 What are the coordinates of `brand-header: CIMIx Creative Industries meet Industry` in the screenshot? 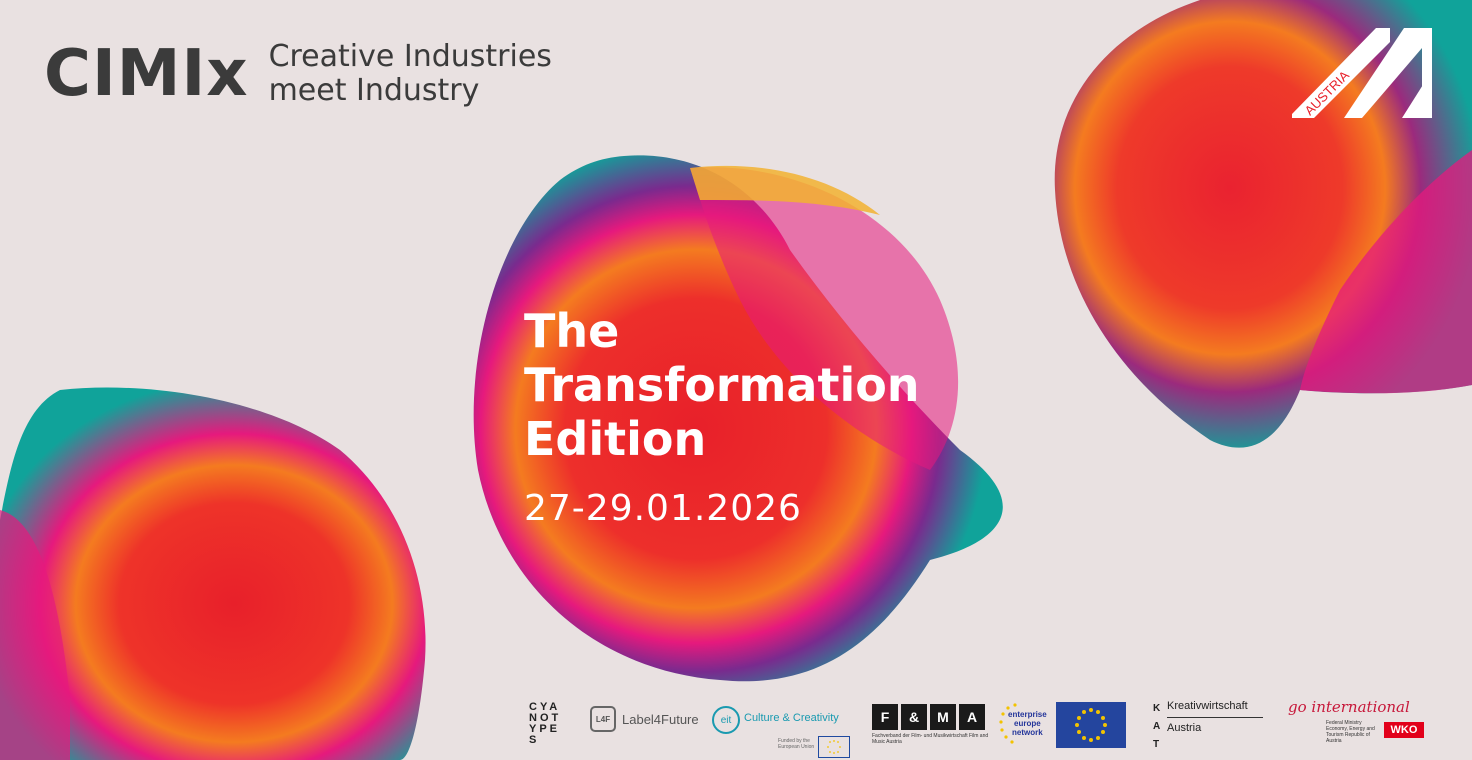 It's located at (298, 74).